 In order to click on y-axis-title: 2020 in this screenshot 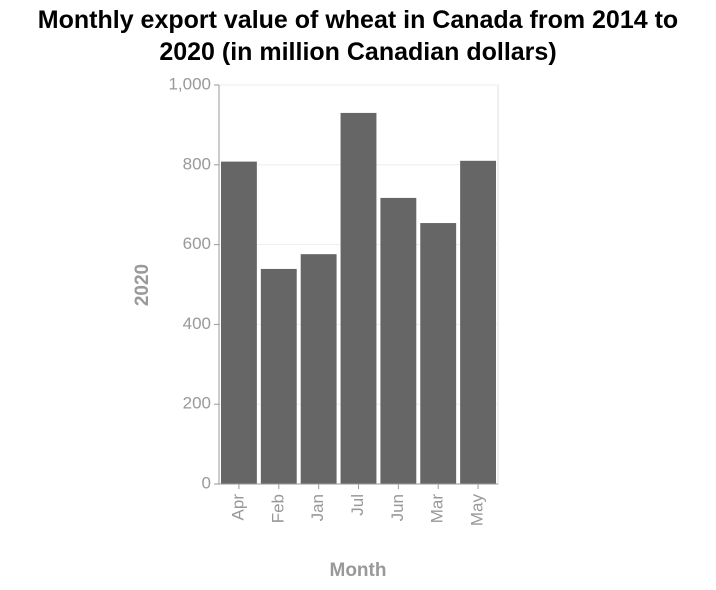, I will do `click(142, 285)`.